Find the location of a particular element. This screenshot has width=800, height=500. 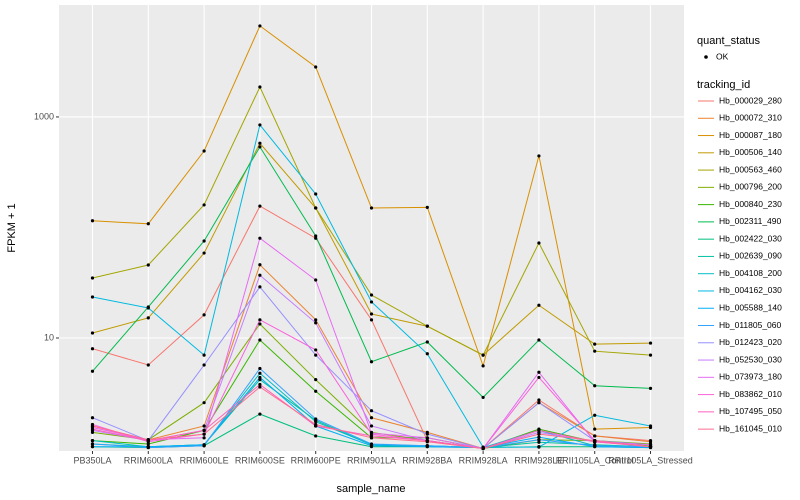

x-axis-title: sample_name is located at coordinates (370, 489).